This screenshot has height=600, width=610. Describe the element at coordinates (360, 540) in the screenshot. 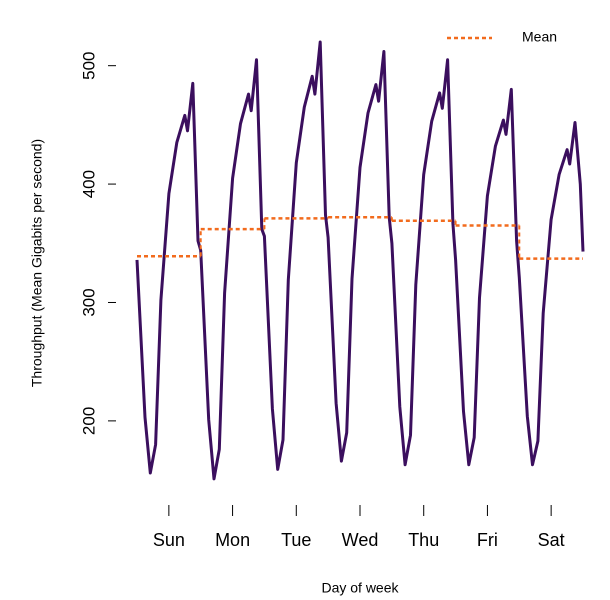

I see `x-tick-label: Wed` at that location.